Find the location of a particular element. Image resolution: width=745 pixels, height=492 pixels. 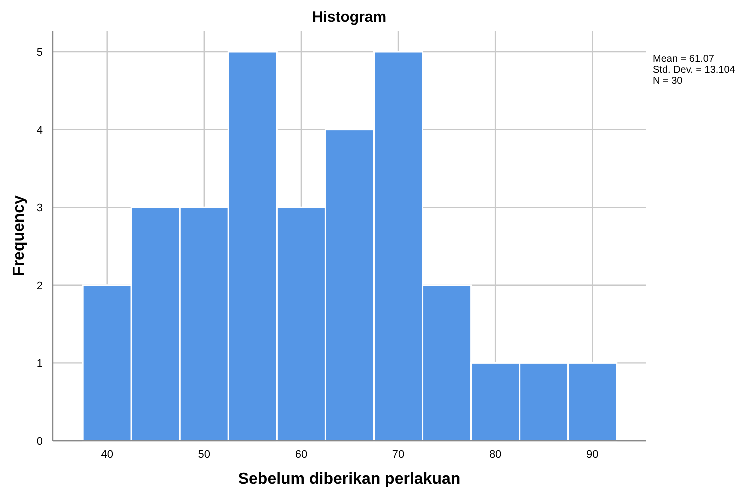

y-tick-label: 0 is located at coordinates (39, 442).